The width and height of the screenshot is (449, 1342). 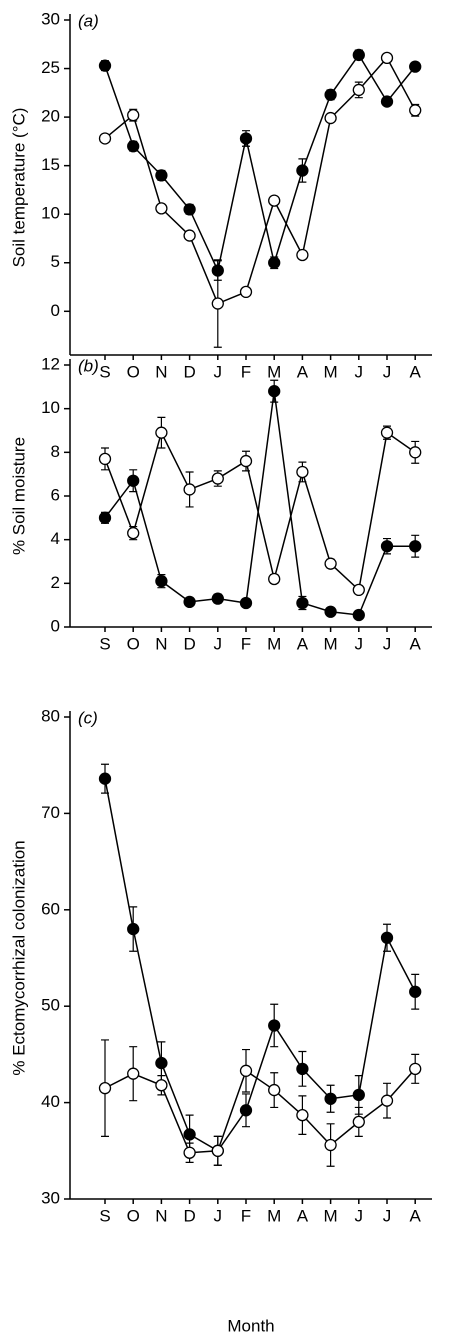 I want to click on y-tick-label: 60, so click(x=50, y=908).